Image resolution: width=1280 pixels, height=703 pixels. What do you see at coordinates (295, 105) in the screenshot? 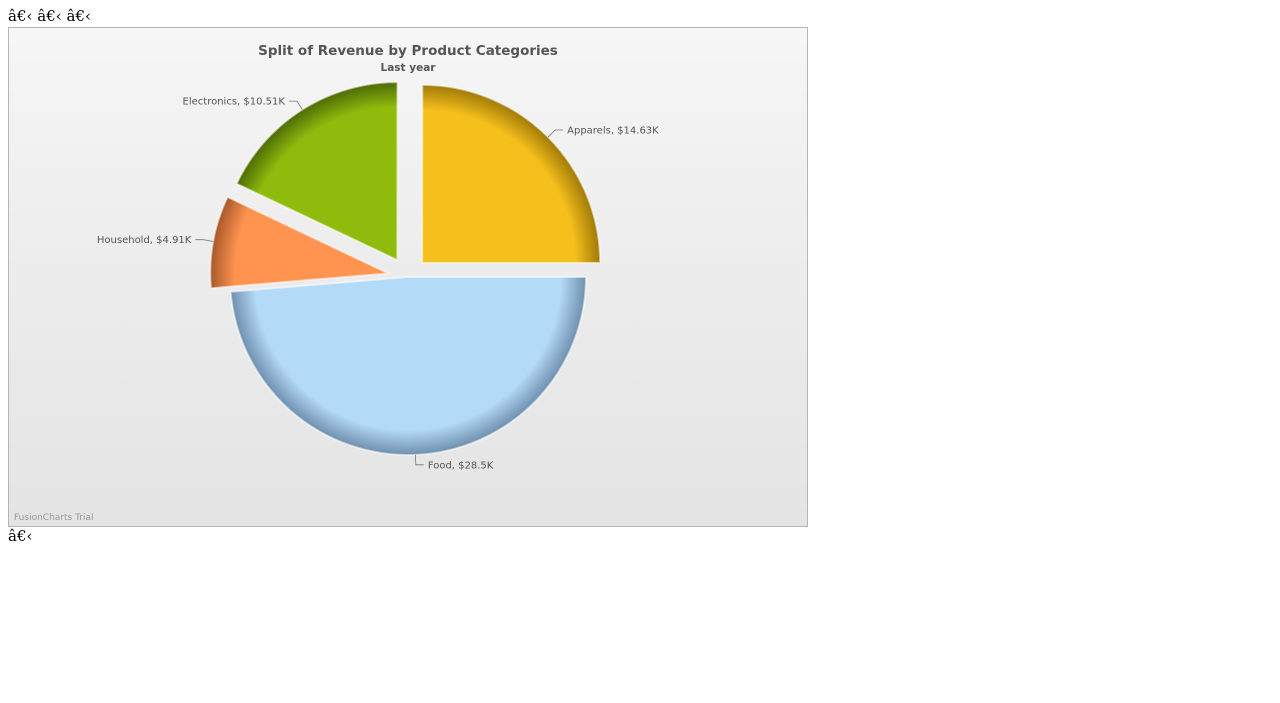
I see `leader-line-electronics` at bounding box center [295, 105].